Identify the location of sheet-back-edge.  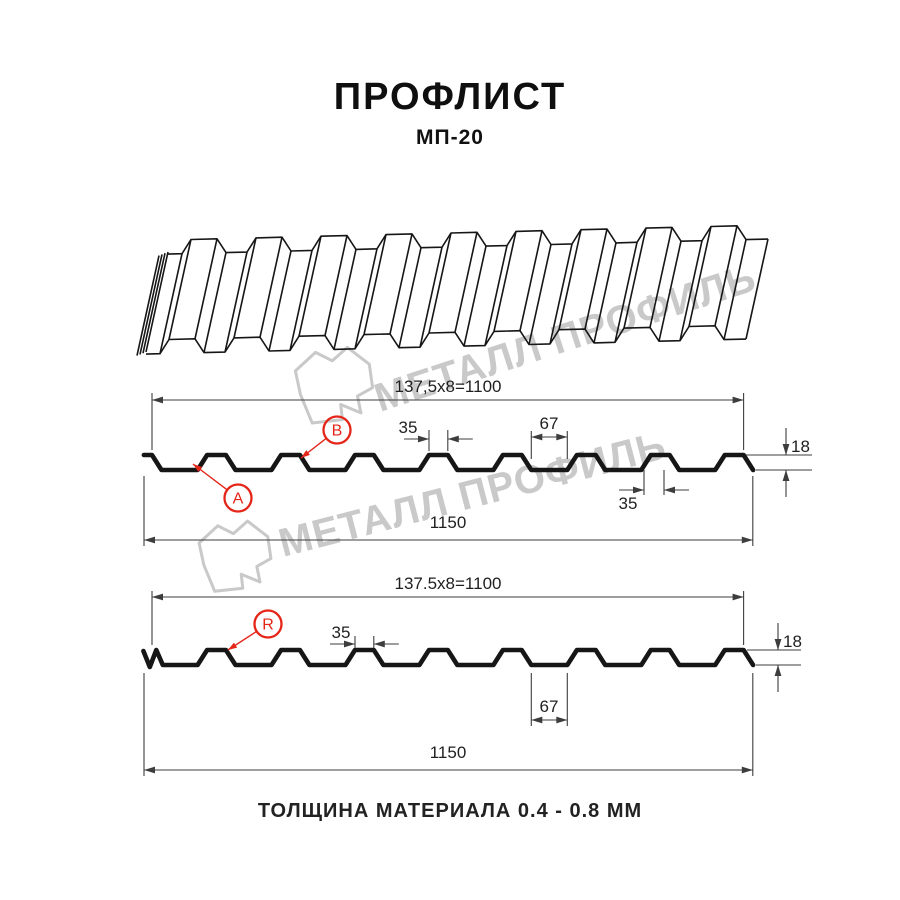
(468, 240).